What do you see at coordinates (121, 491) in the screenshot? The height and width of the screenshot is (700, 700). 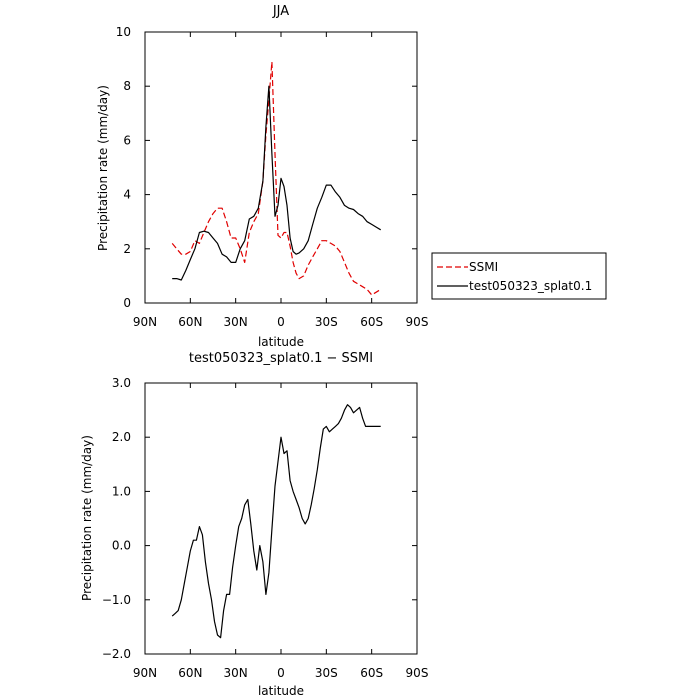 I see `chart-bottom-y-tick-label: 1.0` at bounding box center [121, 491].